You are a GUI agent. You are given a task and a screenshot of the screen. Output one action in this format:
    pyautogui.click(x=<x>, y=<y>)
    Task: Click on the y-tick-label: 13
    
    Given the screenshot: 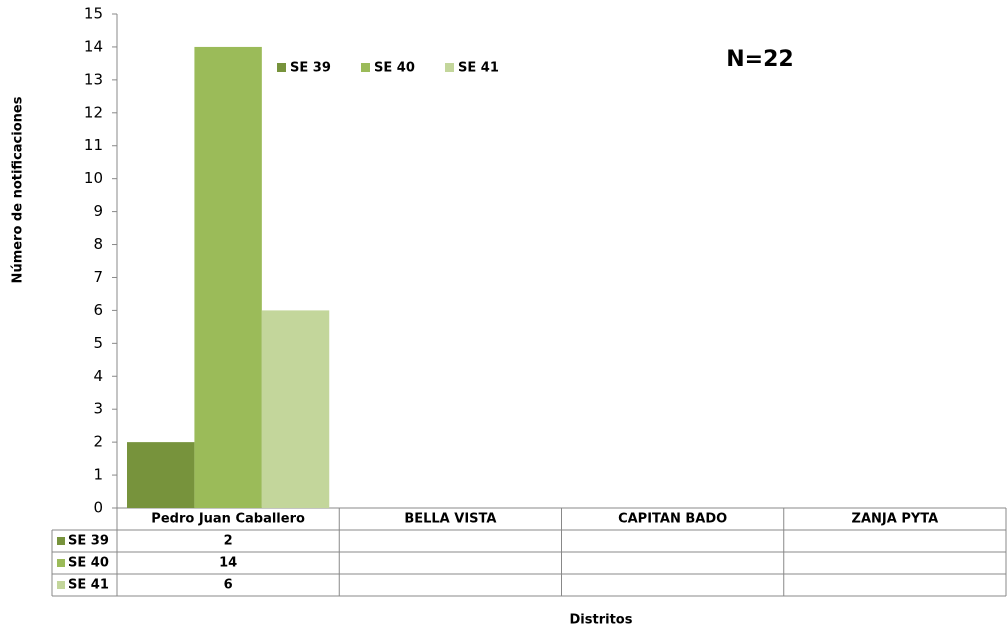 What is the action you would take?
    pyautogui.click(x=93, y=79)
    